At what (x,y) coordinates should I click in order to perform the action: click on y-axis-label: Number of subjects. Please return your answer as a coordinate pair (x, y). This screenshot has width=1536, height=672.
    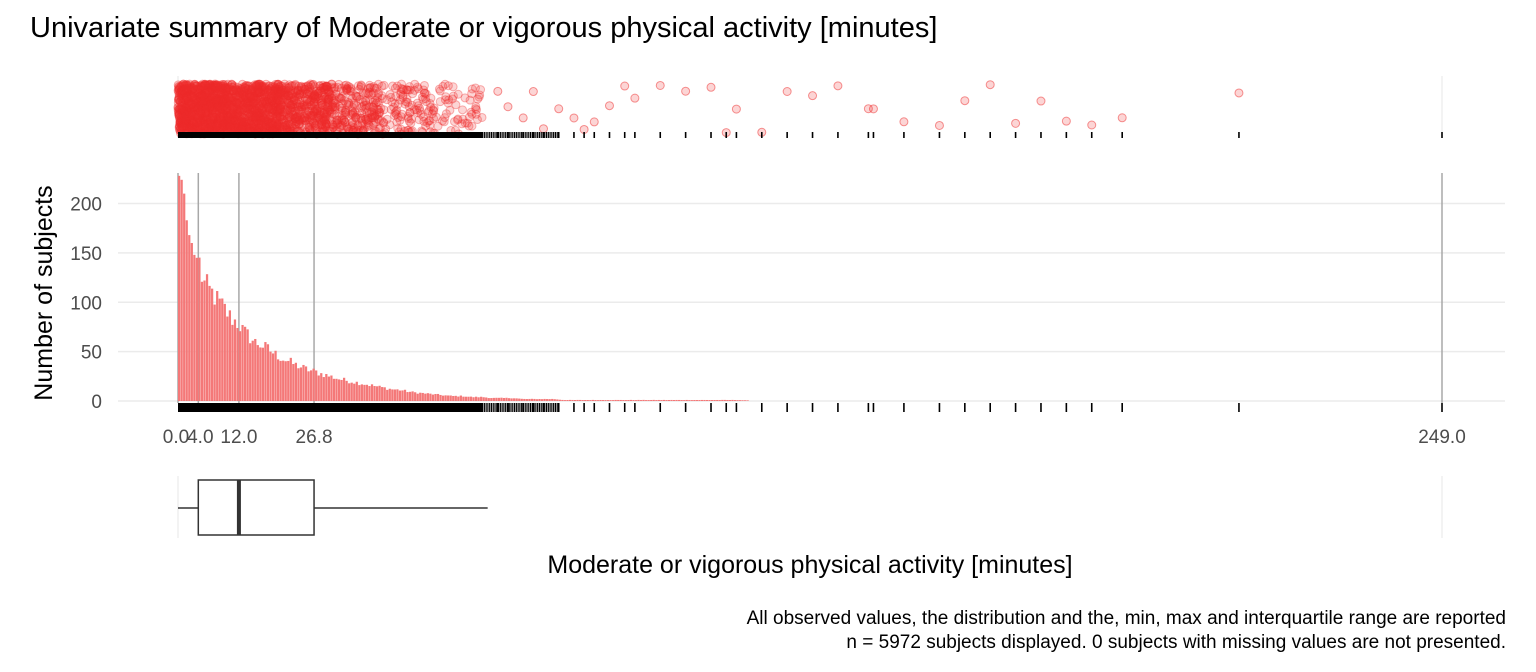
    Looking at the image, I should click on (44, 292).